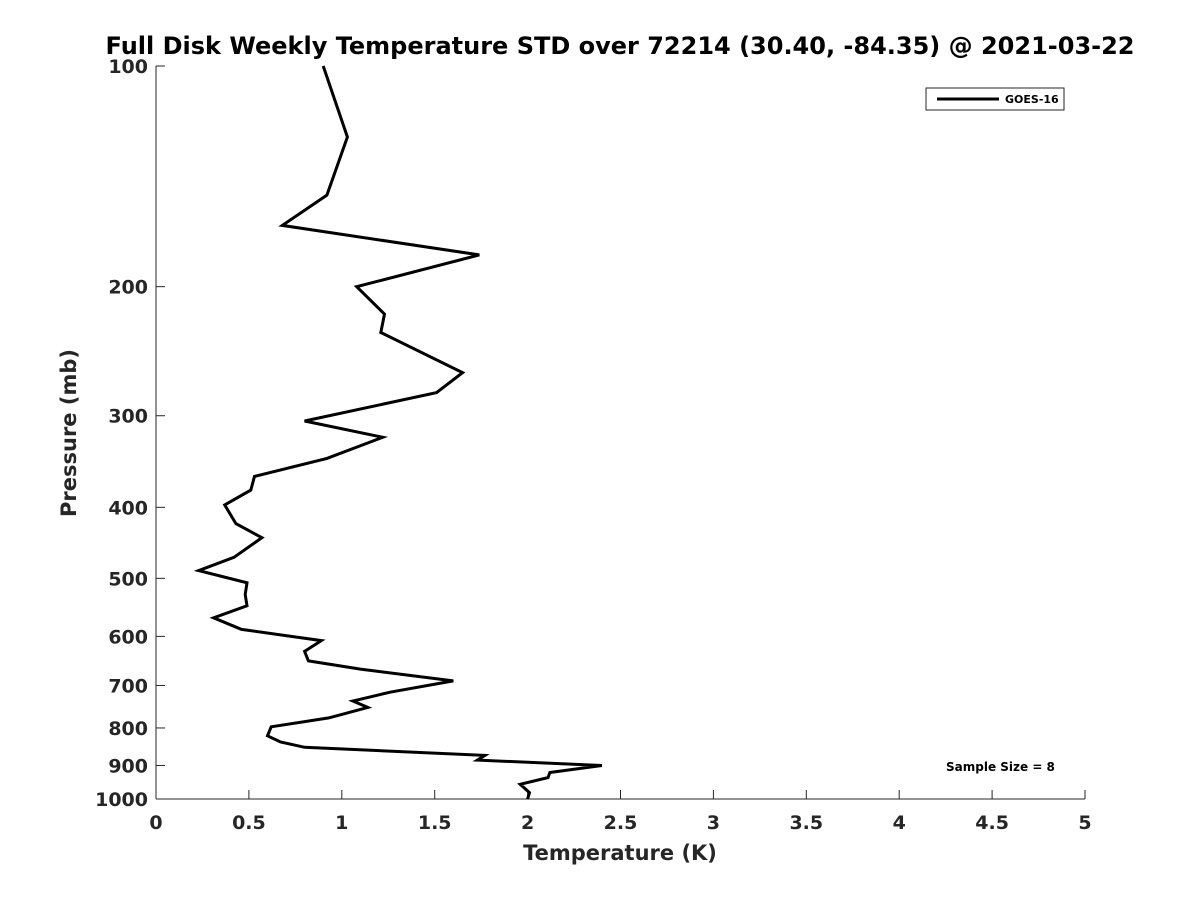  Describe the element at coordinates (128, 508) in the screenshot. I see `y-tick-label: 400` at that location.